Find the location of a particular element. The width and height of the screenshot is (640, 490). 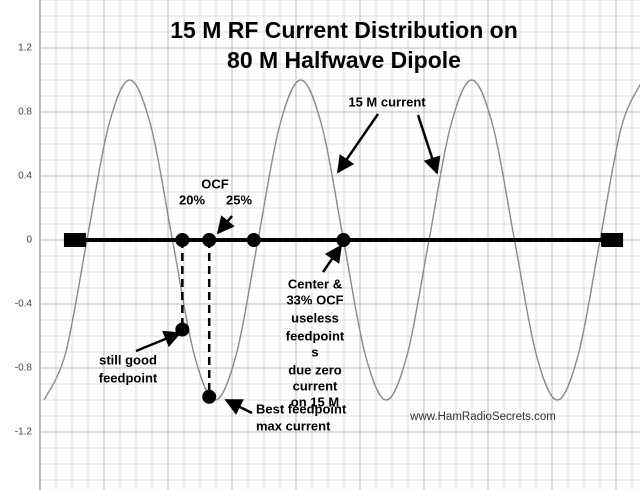

annotation: 20% is located at coordinates (192, 199).